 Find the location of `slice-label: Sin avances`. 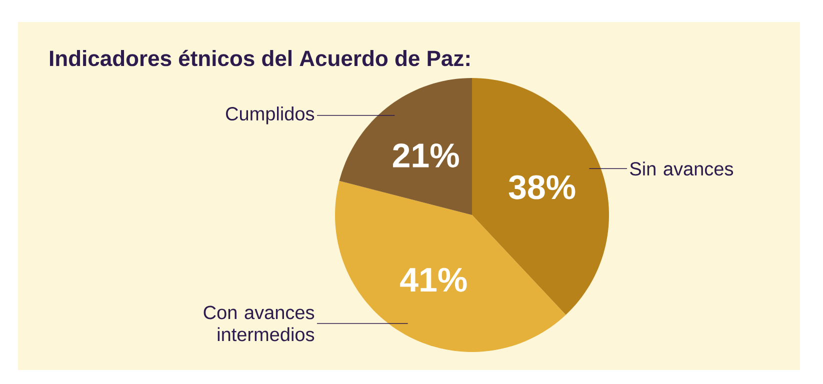

slice-label: Sin avances is located at coordinates (682, 169).